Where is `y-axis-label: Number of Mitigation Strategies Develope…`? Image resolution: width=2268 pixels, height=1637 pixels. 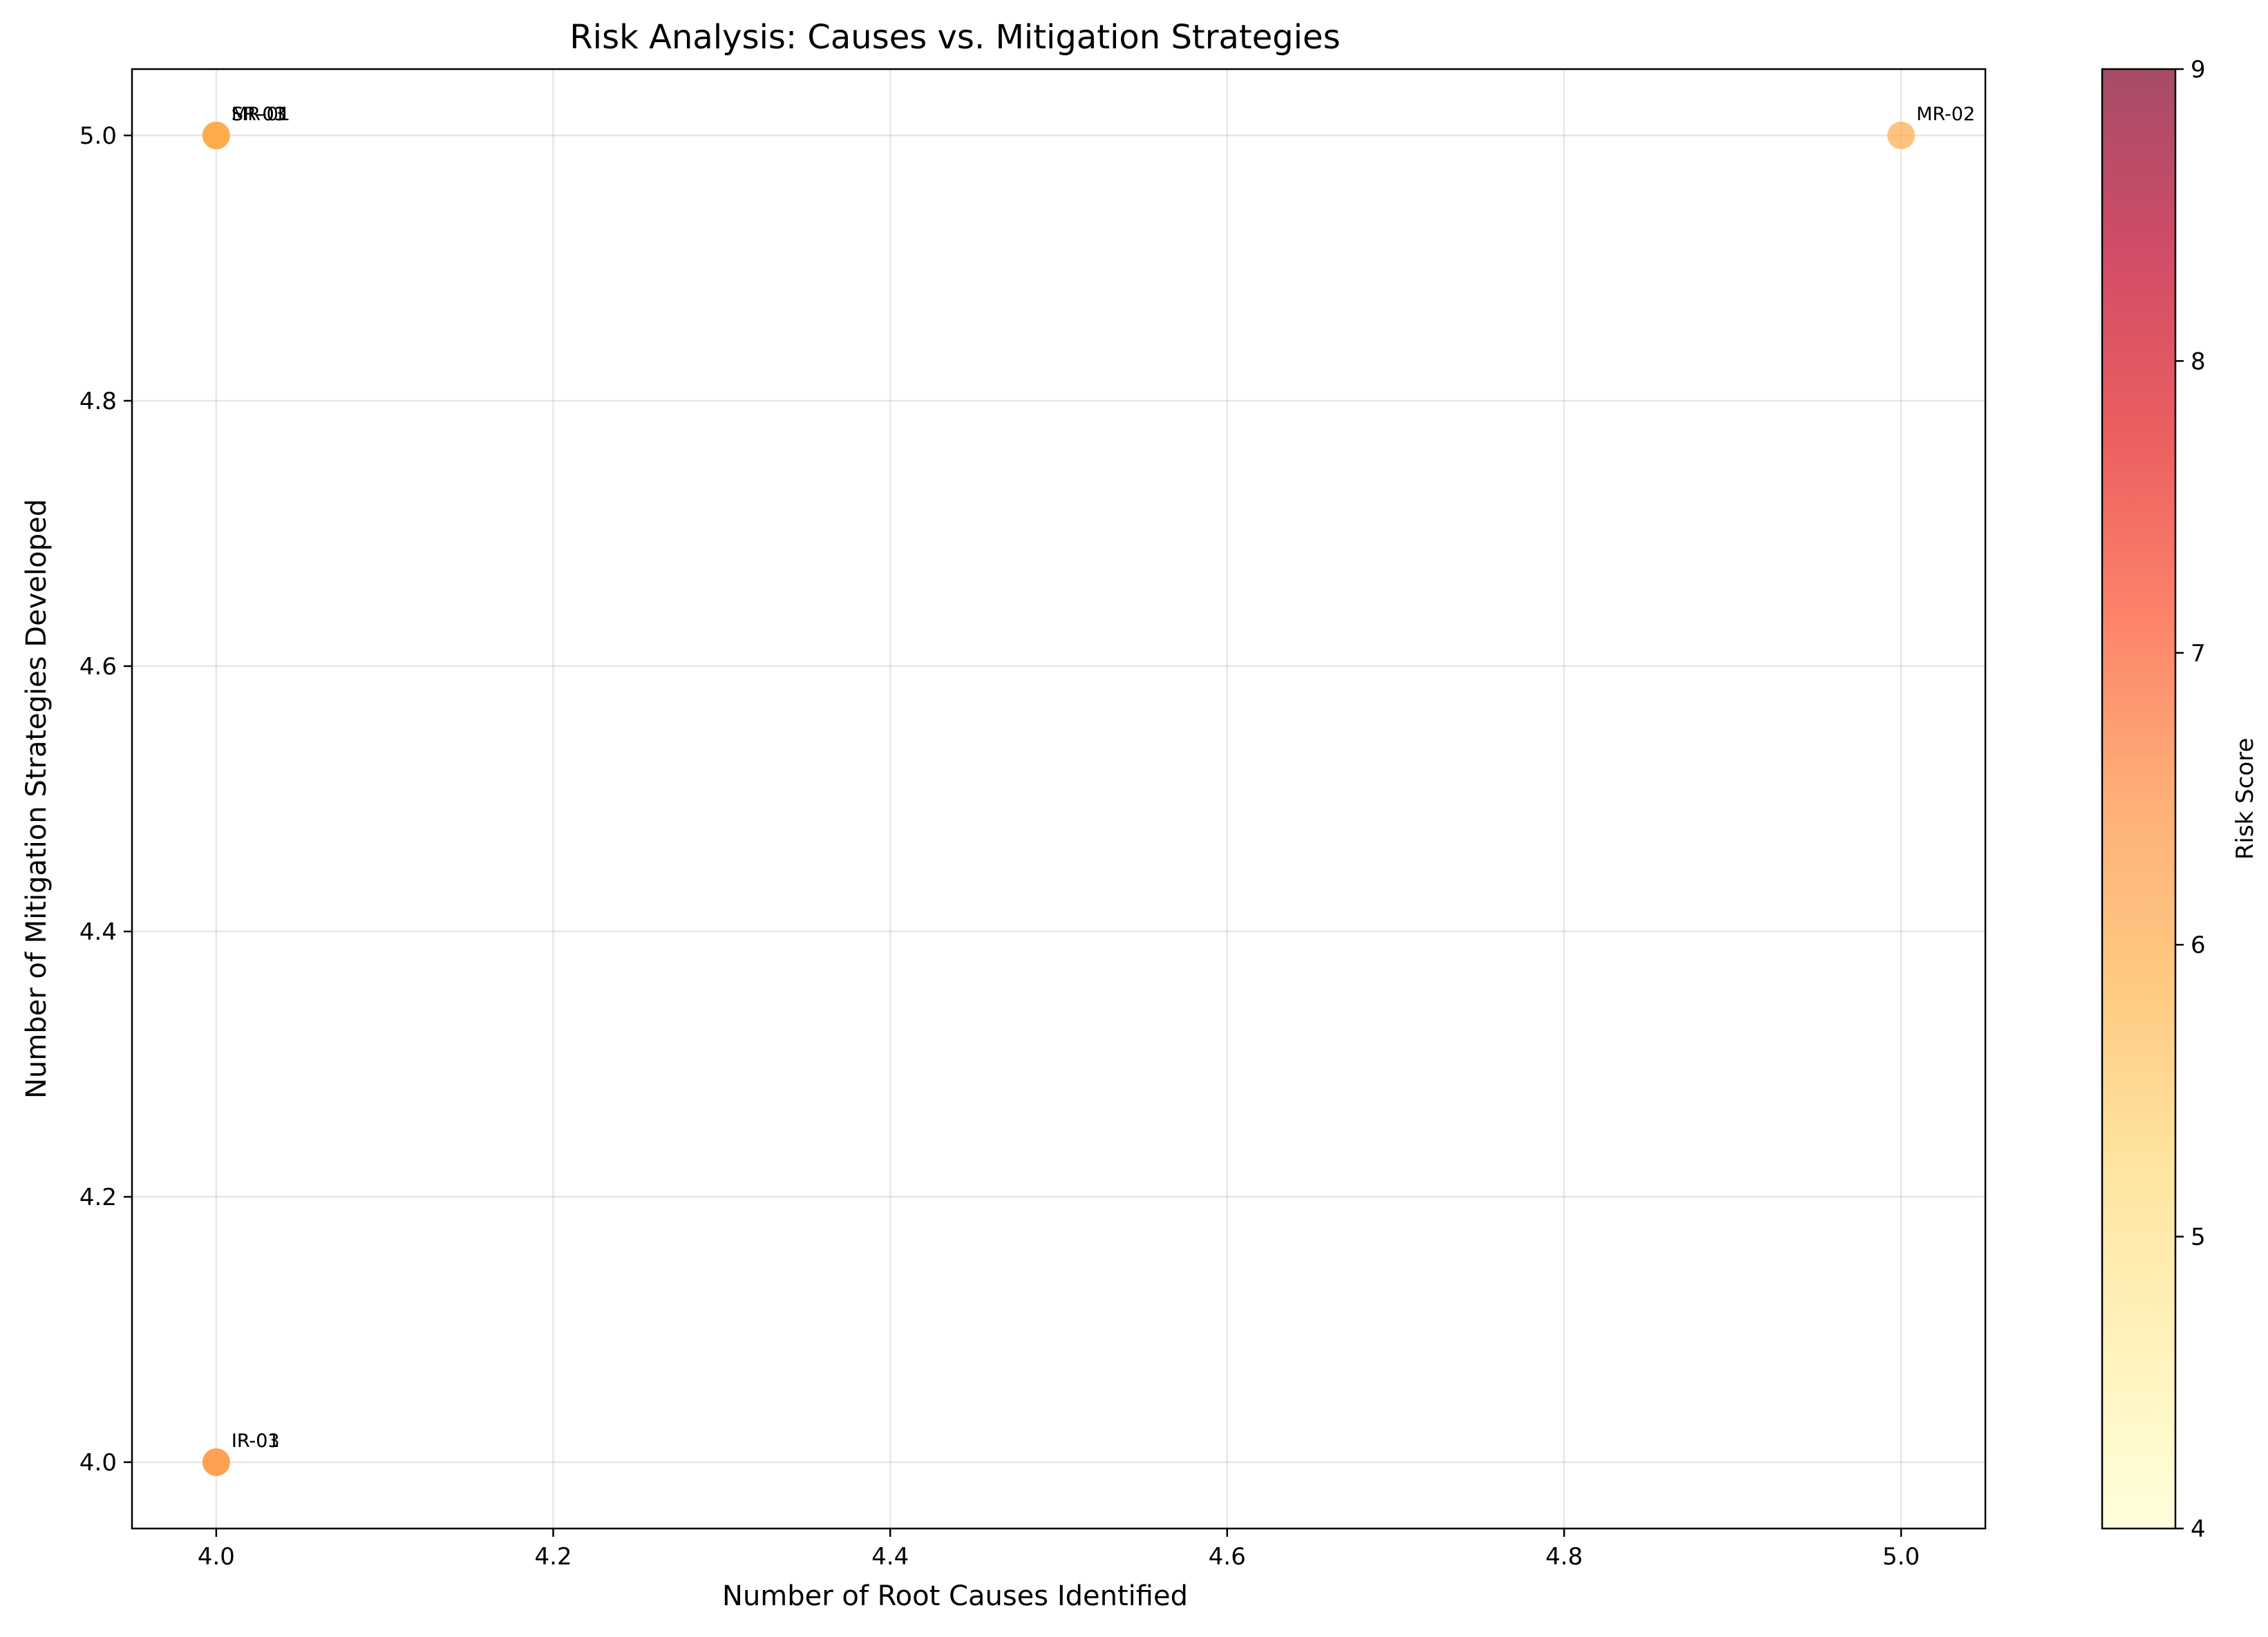 y-axis-label: Number of Mitigation Strategies Develope… is located at coordinates (37, 799).